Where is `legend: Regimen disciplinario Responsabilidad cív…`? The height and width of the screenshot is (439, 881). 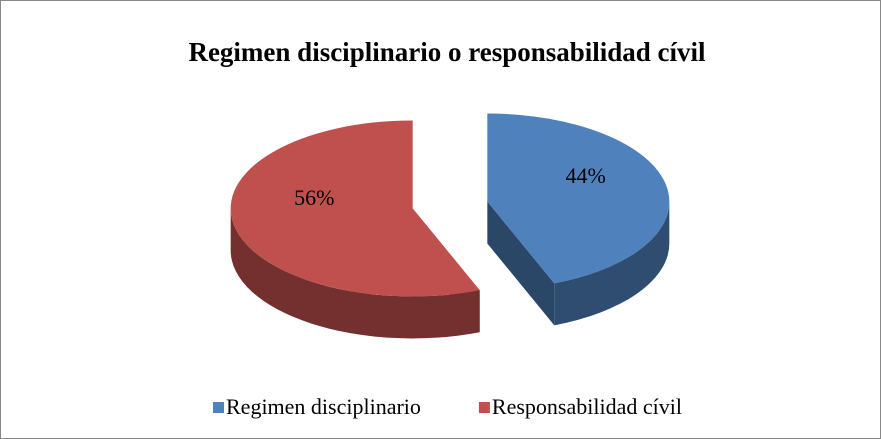 legend: Regimen disciplinario Responsabilidad cív… is located at coordinates (447, 406).